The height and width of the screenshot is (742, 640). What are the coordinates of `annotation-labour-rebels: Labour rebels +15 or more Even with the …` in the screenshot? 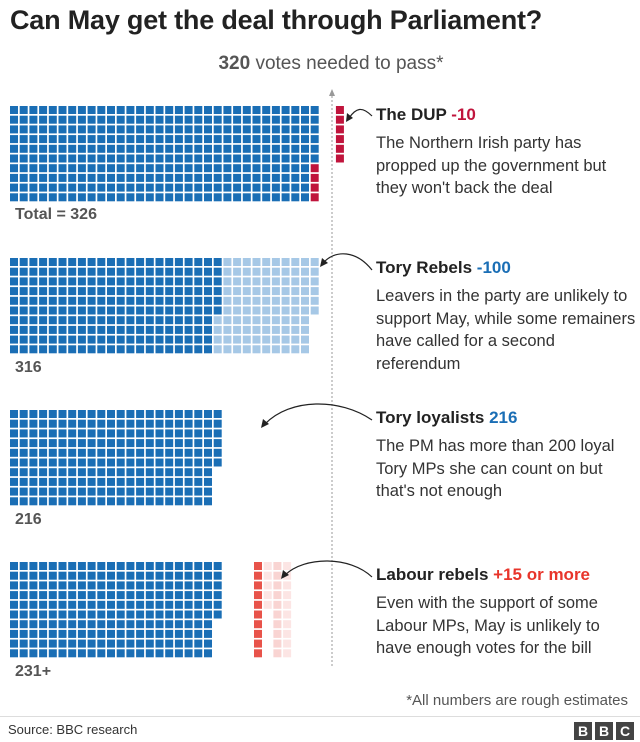 It's located at (507, 612).